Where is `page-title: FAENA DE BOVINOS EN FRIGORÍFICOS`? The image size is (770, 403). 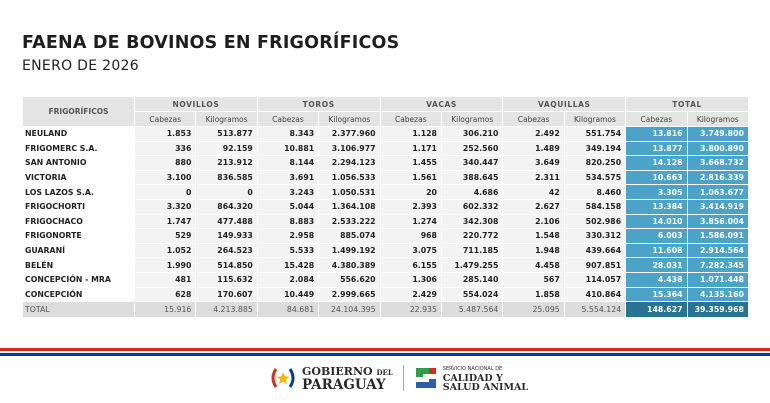
page-title: FAENA DE BOVINOS EN FRIGORÍFICOS is located at coordinates (211, 43).